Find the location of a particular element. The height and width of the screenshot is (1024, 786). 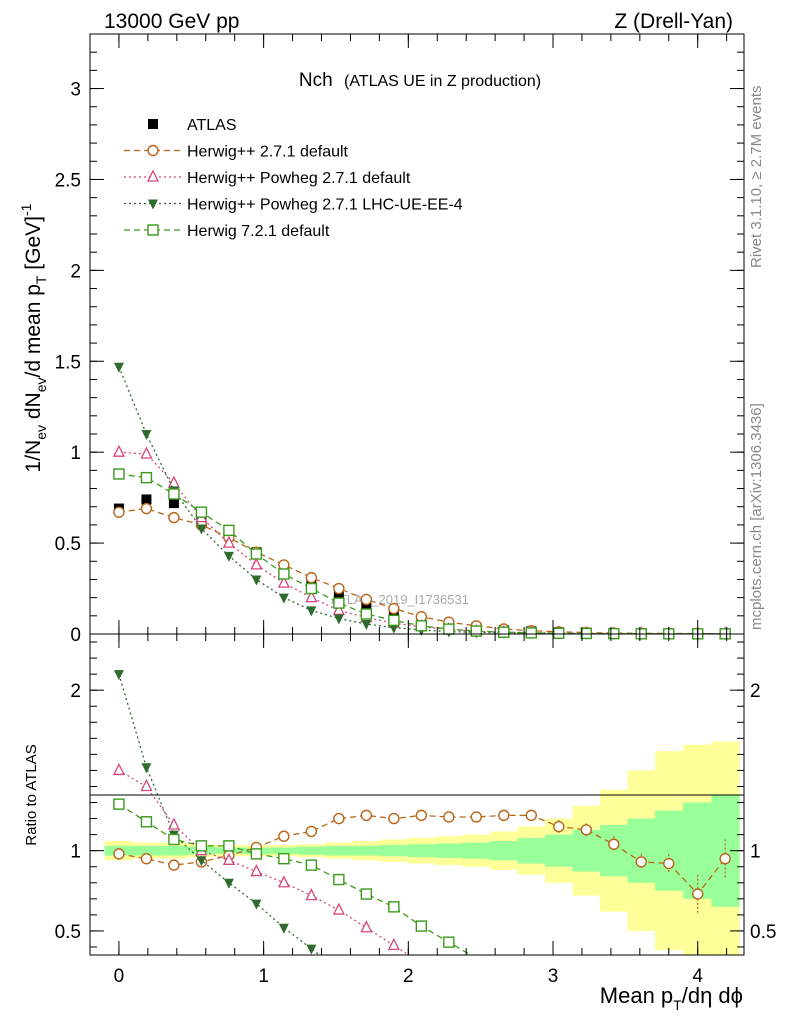

main-y-tick-label: 1.5 is located at coordinates (68, 362).